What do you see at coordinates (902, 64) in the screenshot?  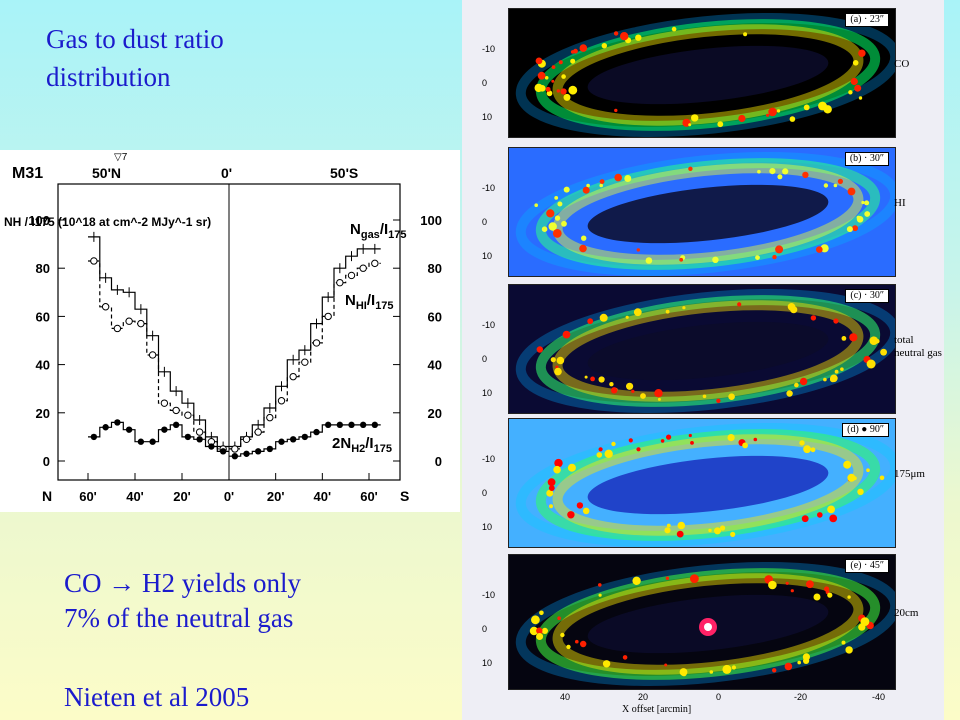 I see `panel-side-label: CO` at bounding box center [902, 64].